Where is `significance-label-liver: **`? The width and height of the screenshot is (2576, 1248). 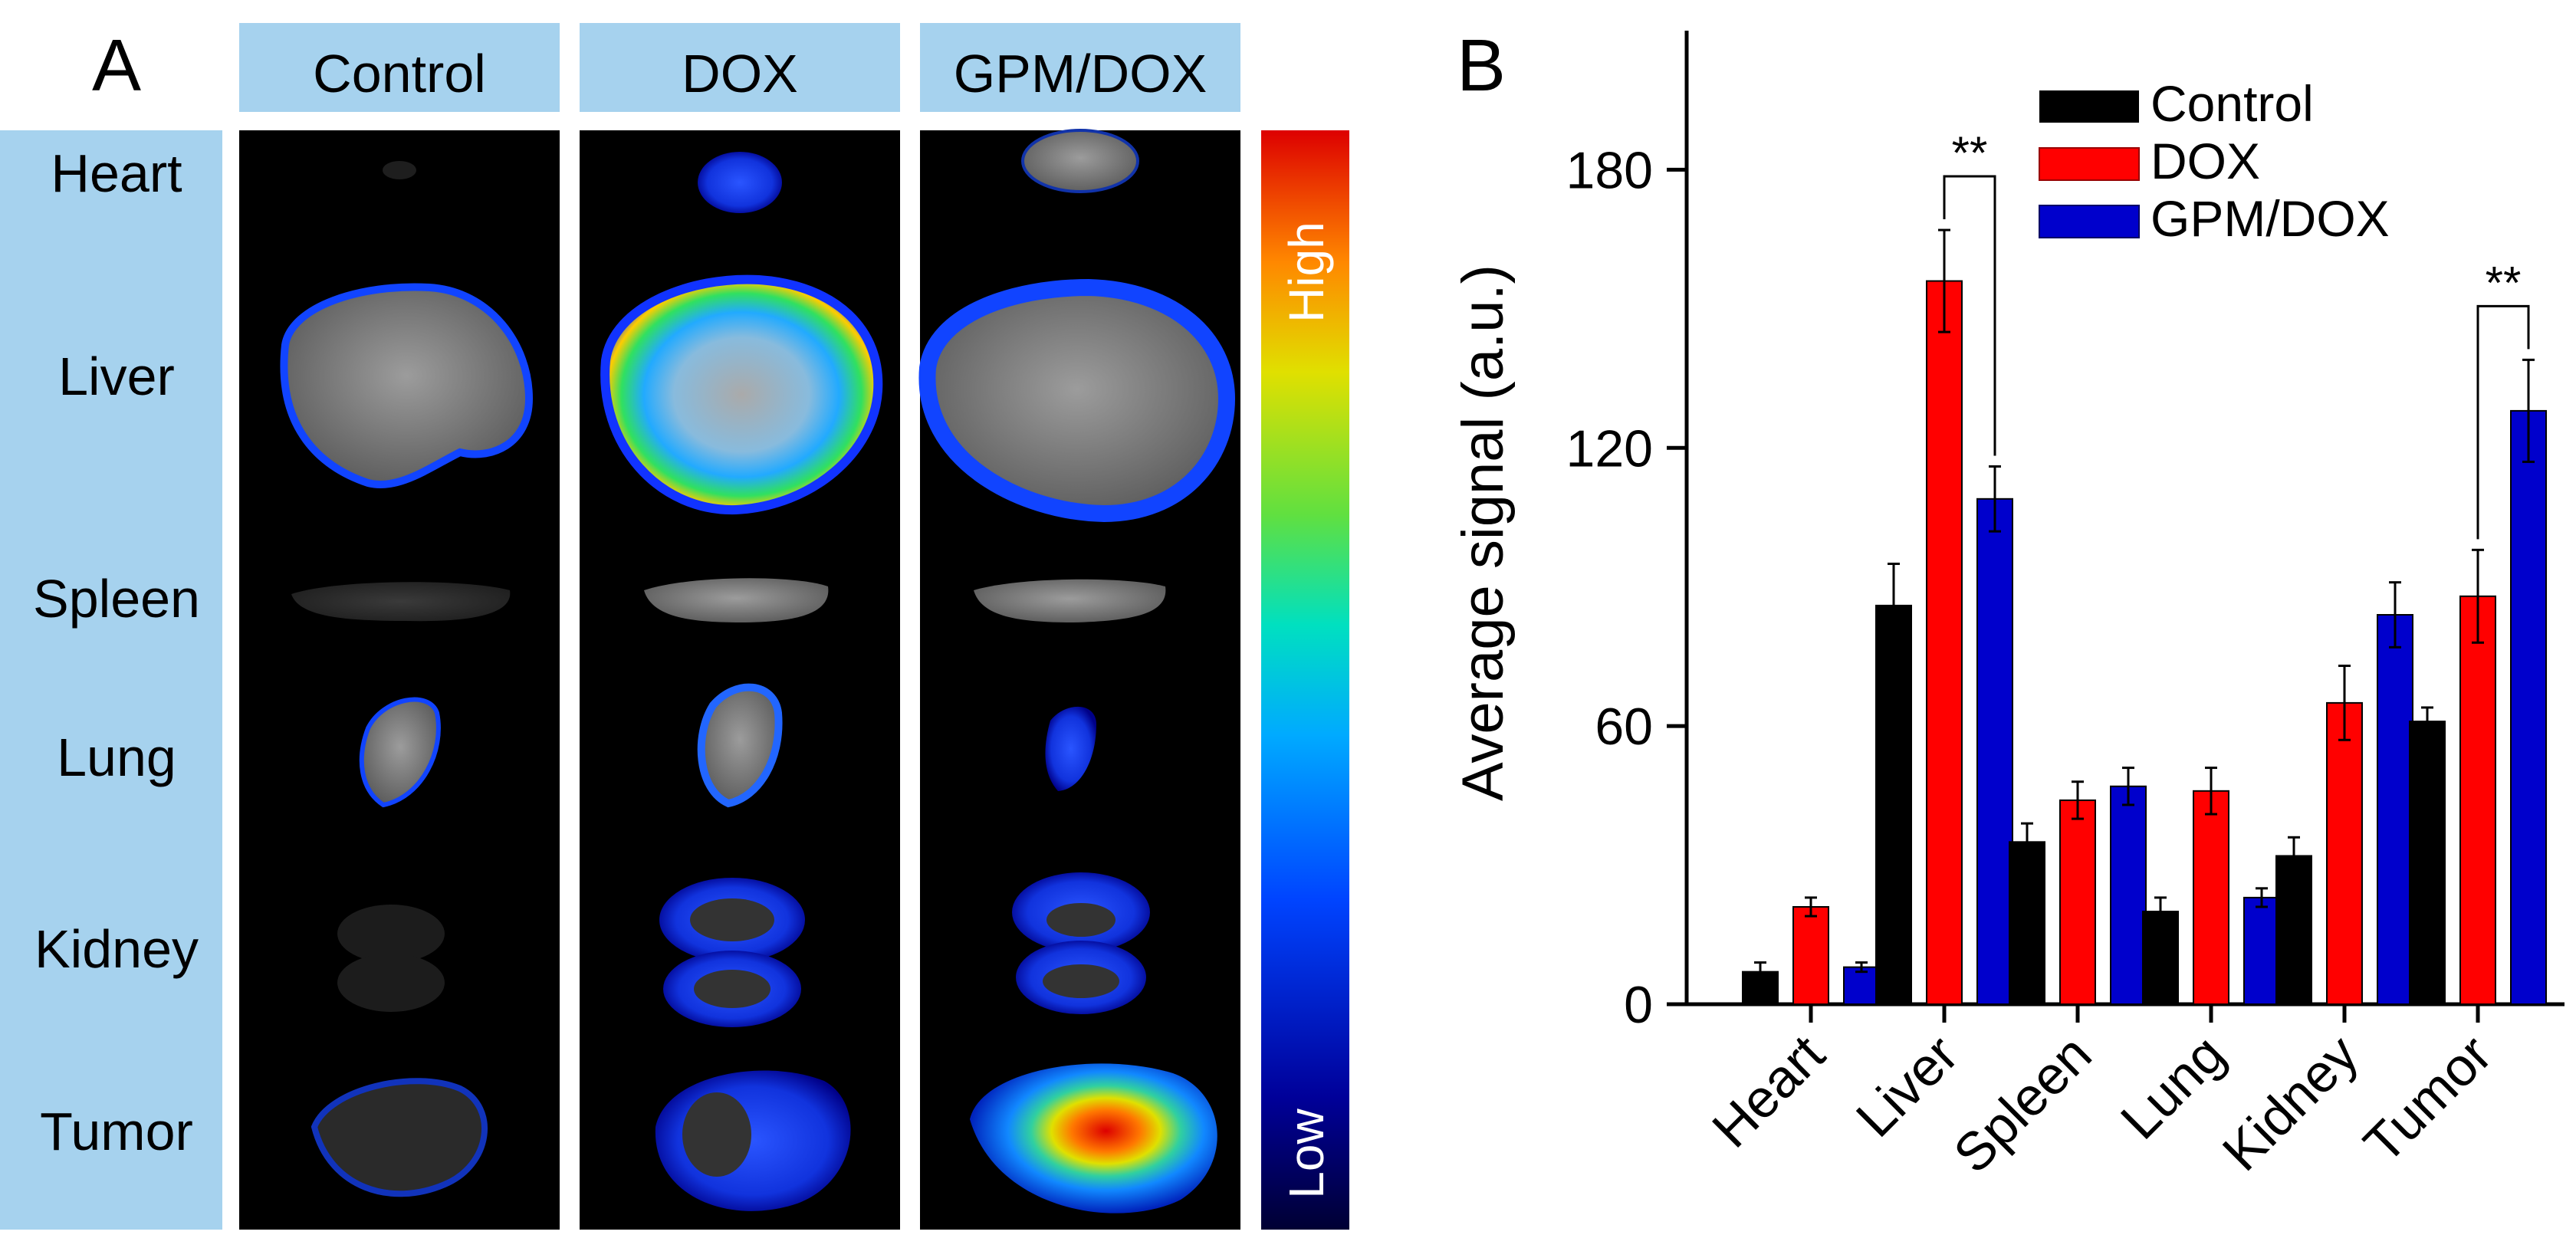 significance-label-liver: ** is located at coordinates (1970, 153).